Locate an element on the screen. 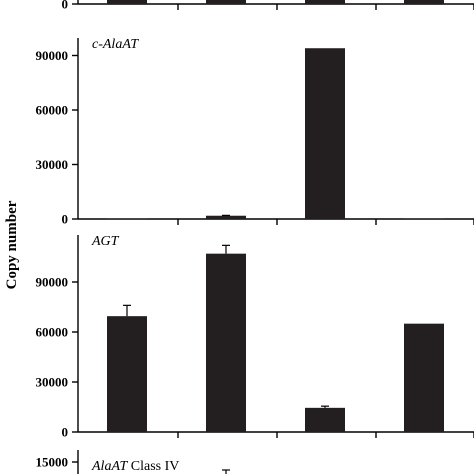 The width and height of the screenshot is (474, 474). panel-label: AGT is located at coordinates (105, 241).